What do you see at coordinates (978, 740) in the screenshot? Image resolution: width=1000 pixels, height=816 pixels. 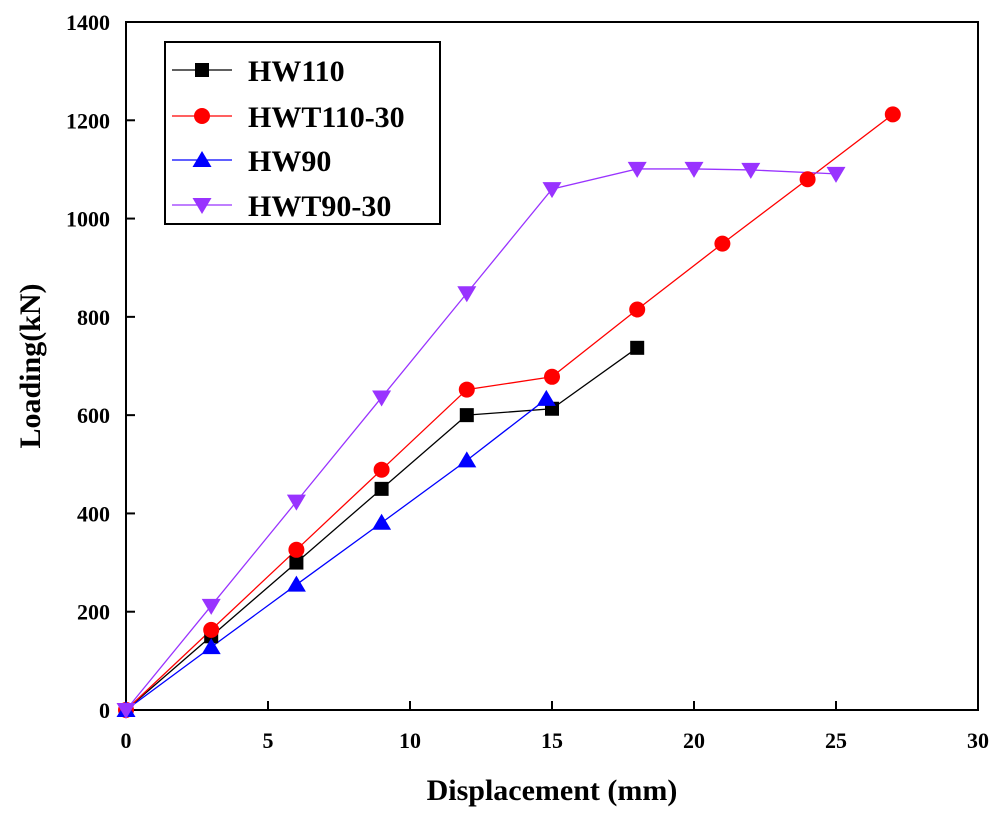 I see `x-tick-label: 30` at bounding box center [978, 740].